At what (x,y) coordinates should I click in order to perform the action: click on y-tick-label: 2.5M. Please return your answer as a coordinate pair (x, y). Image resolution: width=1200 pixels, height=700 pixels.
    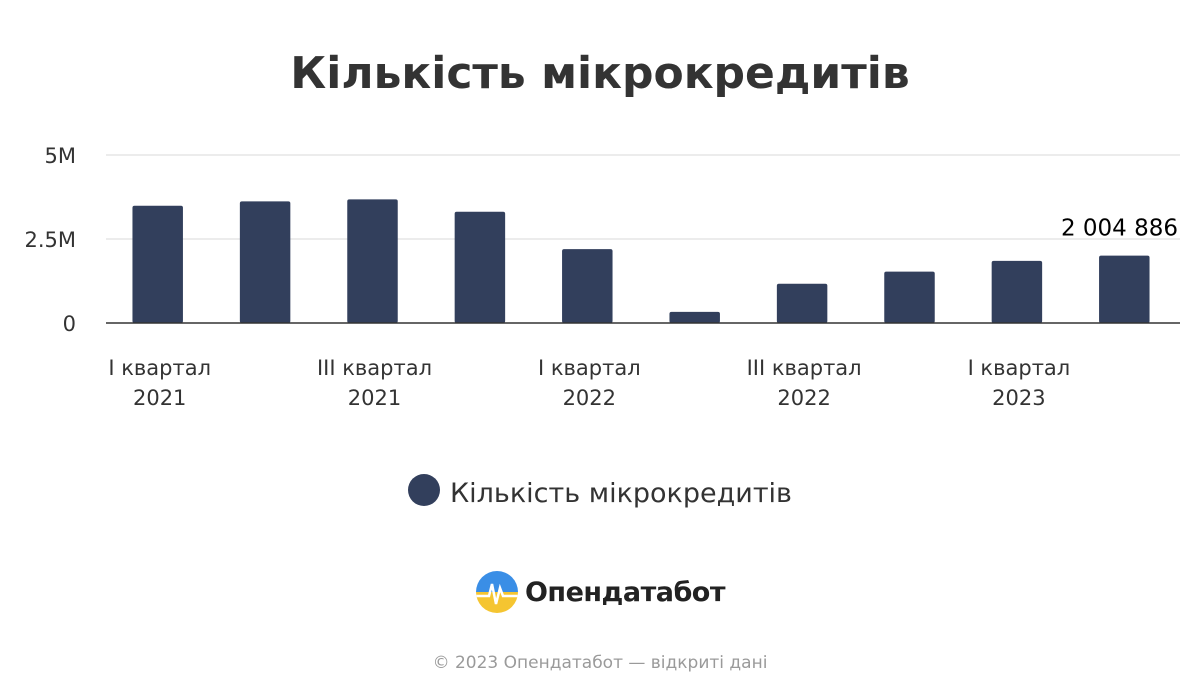
    Looking at the image, I should click on (50, 240).